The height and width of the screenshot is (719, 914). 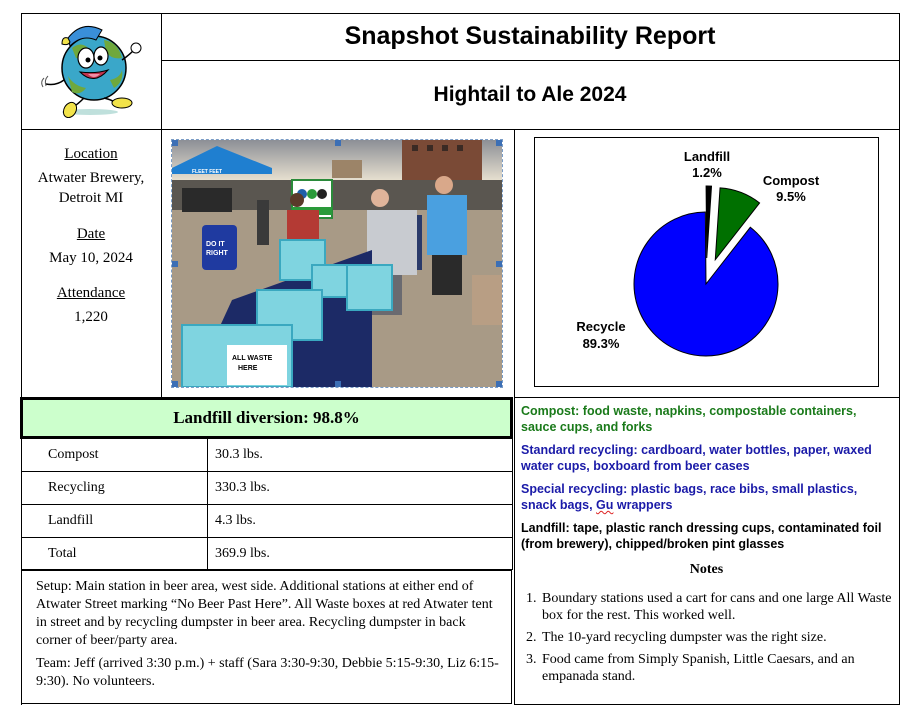 What do you see at coordinates (242, 487) in the screenshot?
I see `weight-cell: 330.3 lbs.` at bounding box center [242, 487].